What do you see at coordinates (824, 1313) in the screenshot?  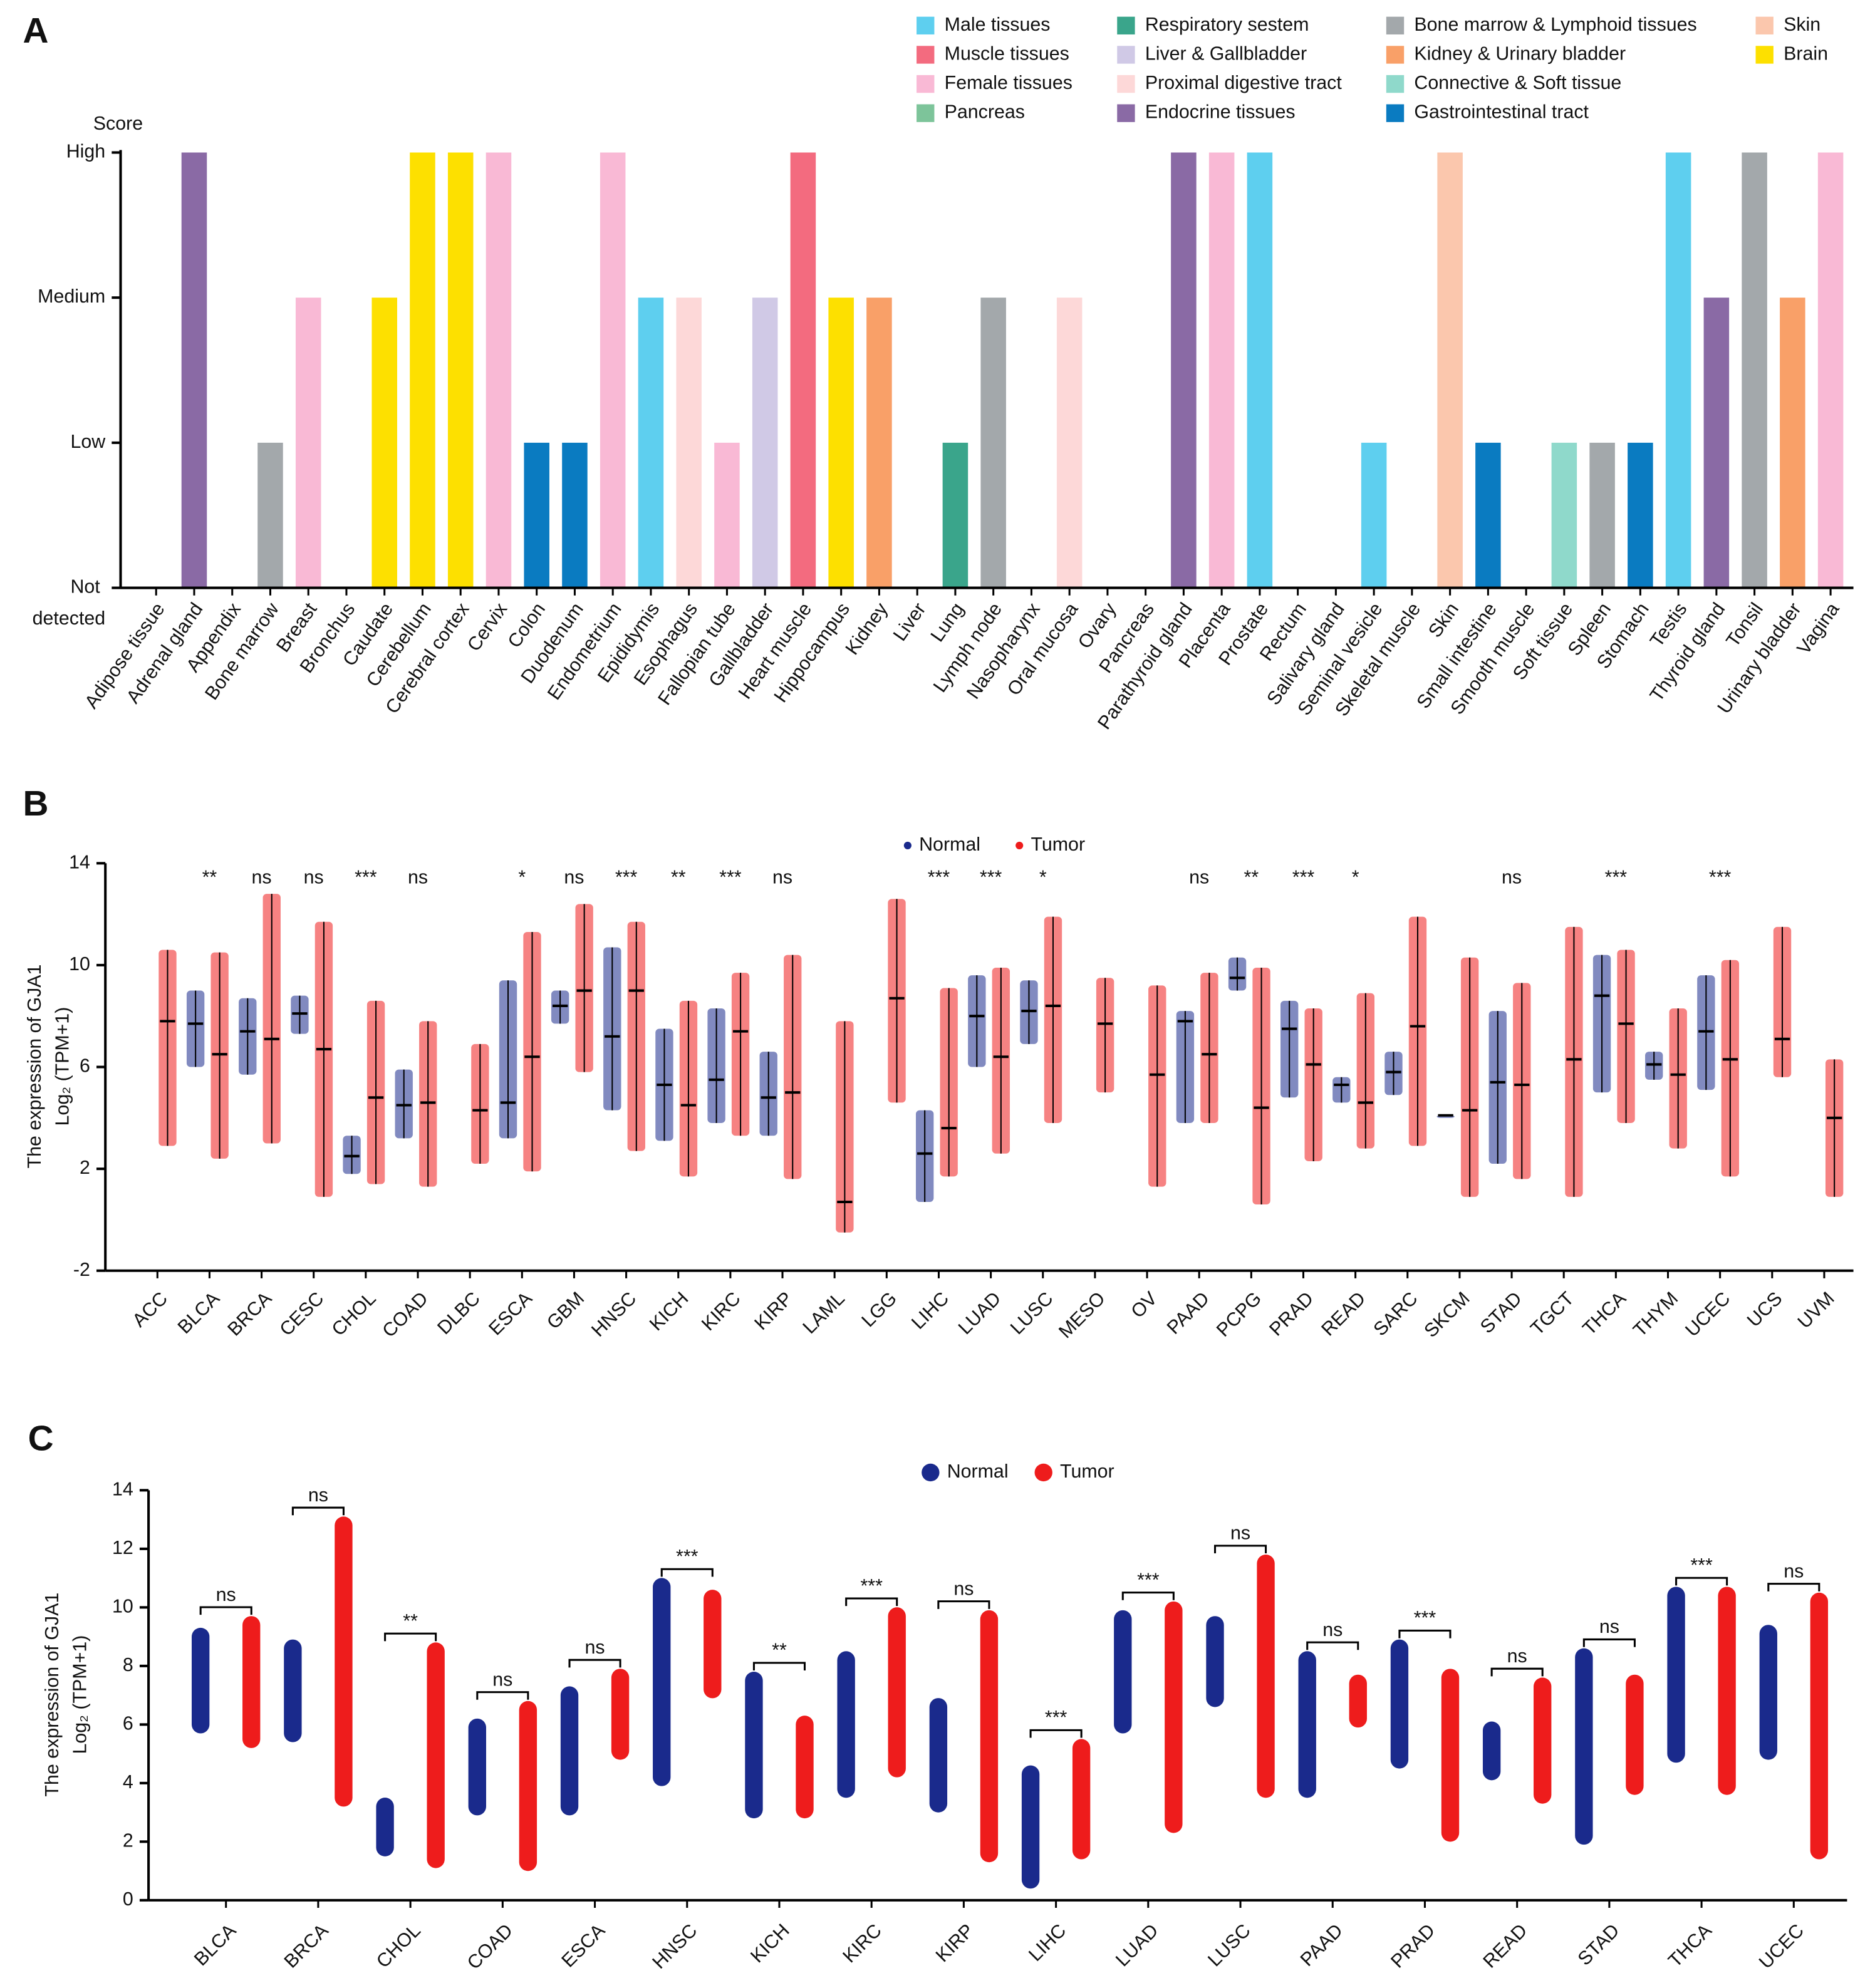 I see `x-tick-label: LAML` at bounding box center [824, 1313].